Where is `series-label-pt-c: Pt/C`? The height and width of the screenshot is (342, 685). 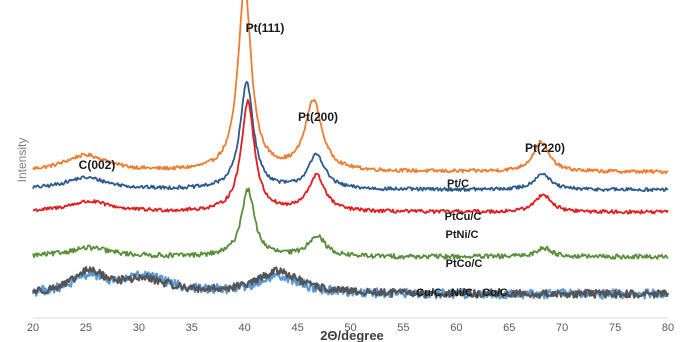
series-label-pt-c: Pt/C is located at coordinates (458, 184).